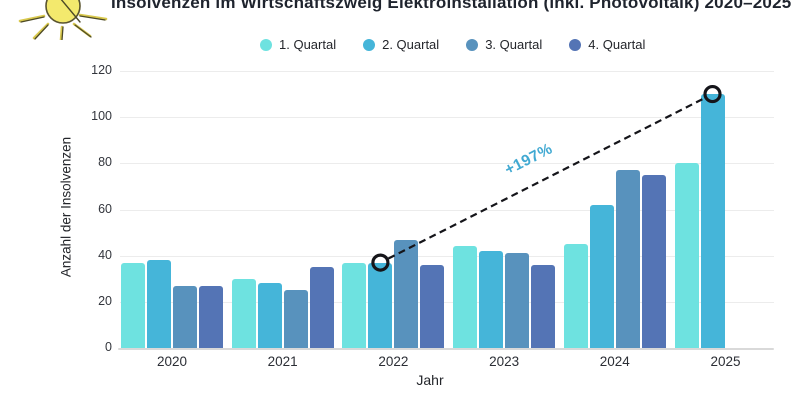  What do you see at coordinates (712, 221) in the screenshot?
I see `bar-2025-2-quartal` at bounding box center [712, 221].